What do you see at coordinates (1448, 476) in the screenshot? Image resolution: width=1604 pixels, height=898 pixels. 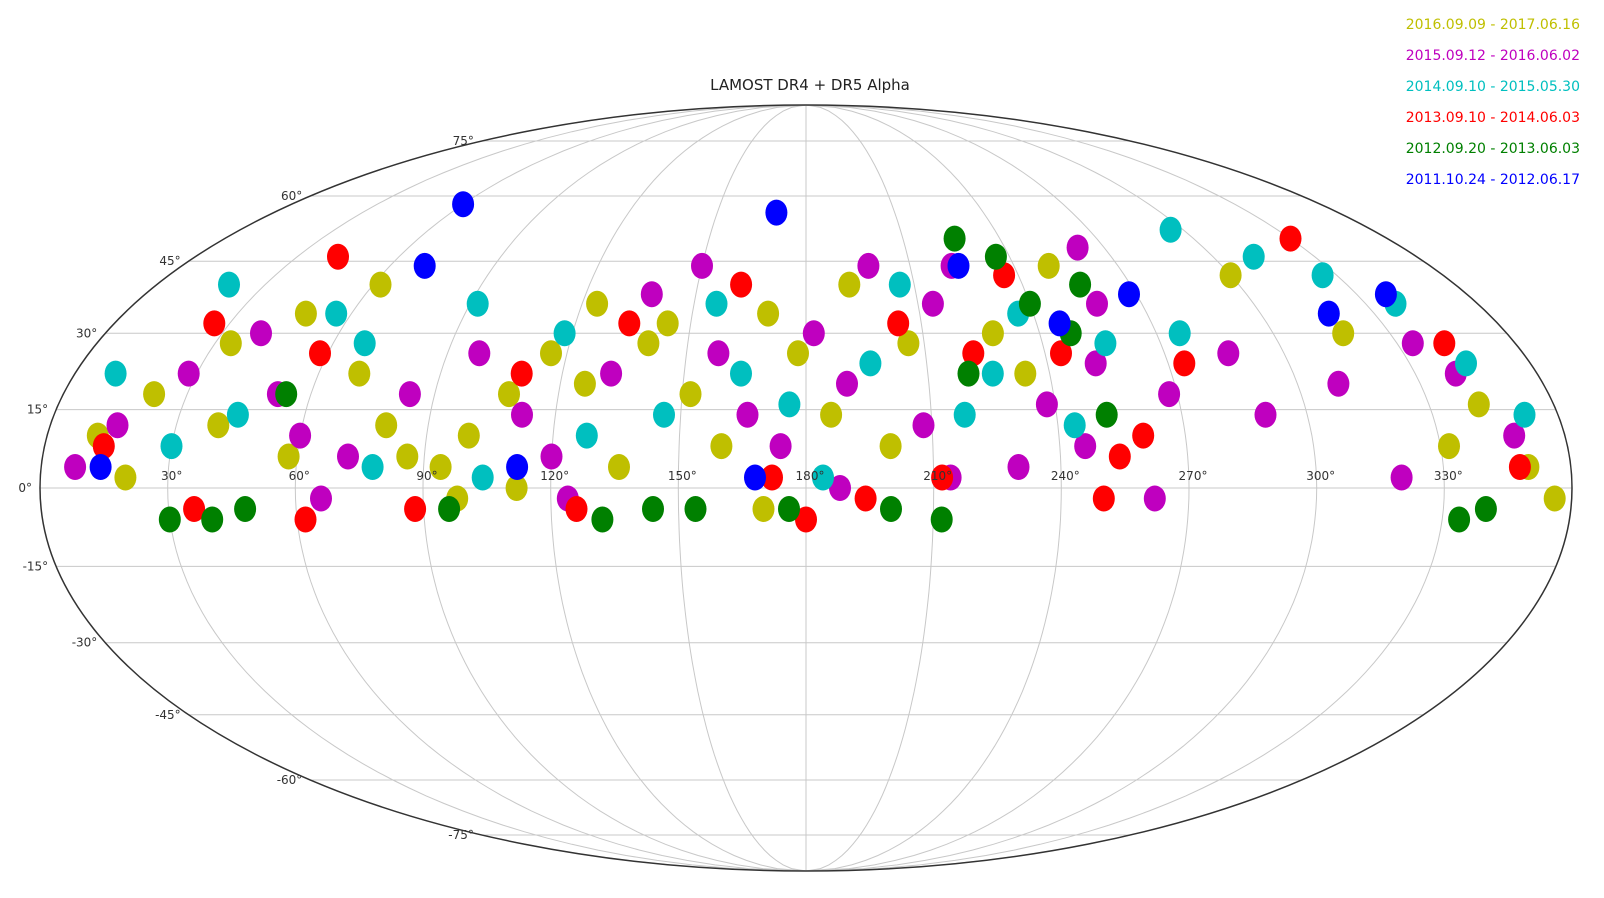 I see `x-tick-label: 330°` at bounding box center [1448, 476].